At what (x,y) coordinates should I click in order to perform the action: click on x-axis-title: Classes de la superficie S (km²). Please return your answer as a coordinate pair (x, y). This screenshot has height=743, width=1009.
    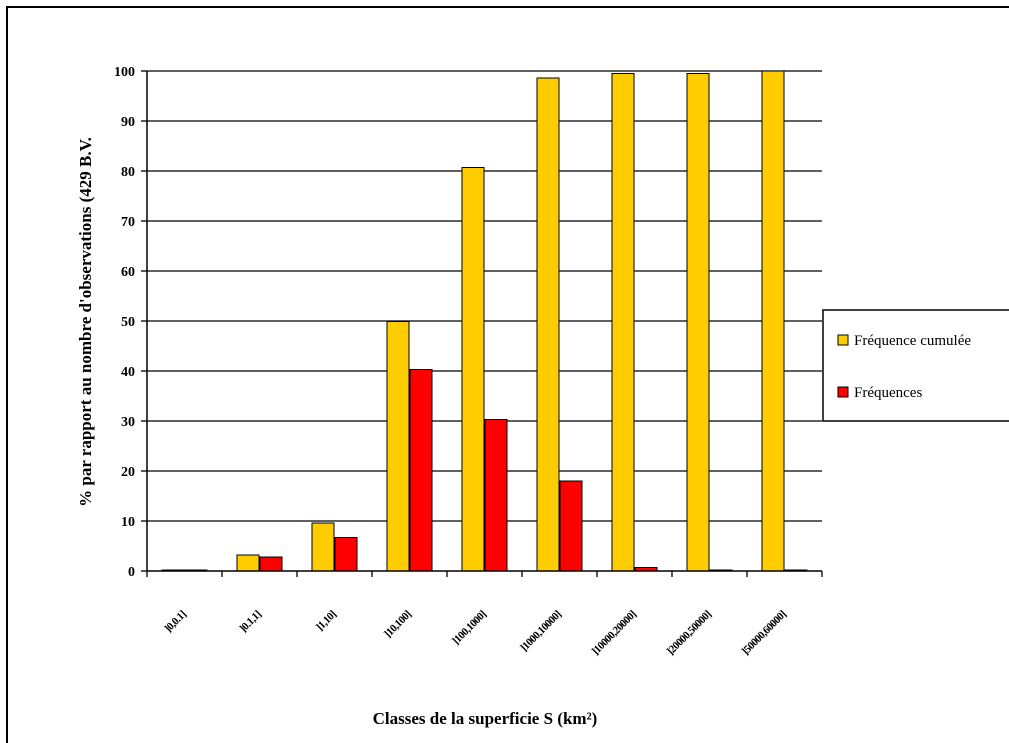
    Looking at the image, I should click on (485, 718).